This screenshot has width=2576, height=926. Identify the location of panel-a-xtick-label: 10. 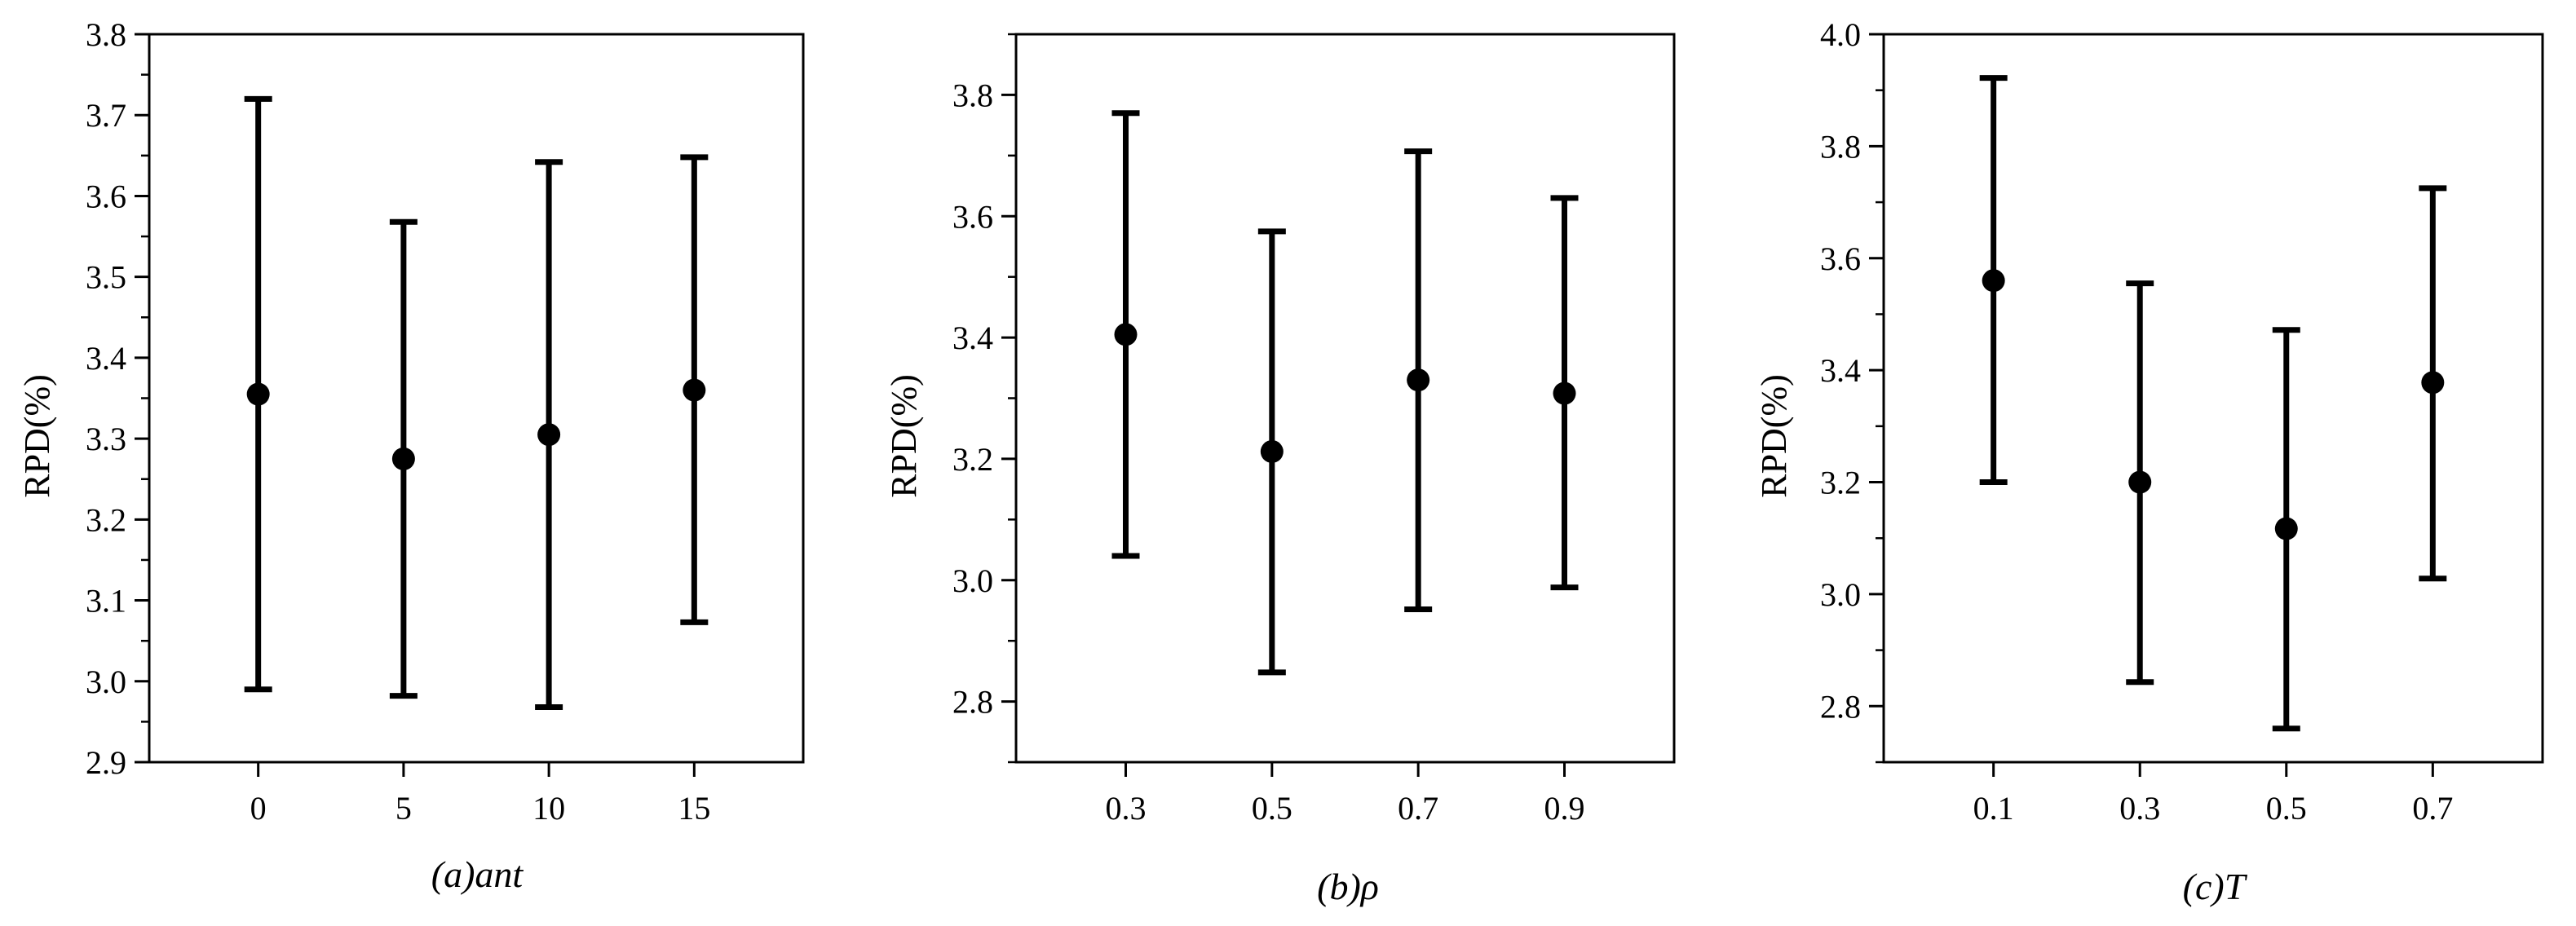
(548, 808).